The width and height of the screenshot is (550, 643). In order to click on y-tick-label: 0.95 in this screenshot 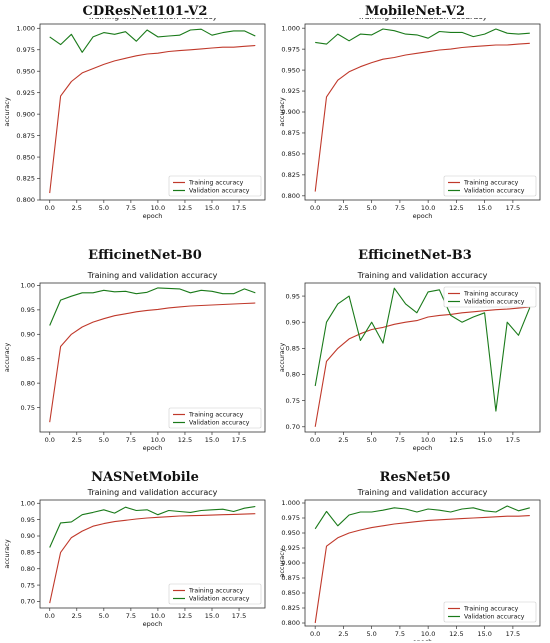, I will do `click(28, 520)`.